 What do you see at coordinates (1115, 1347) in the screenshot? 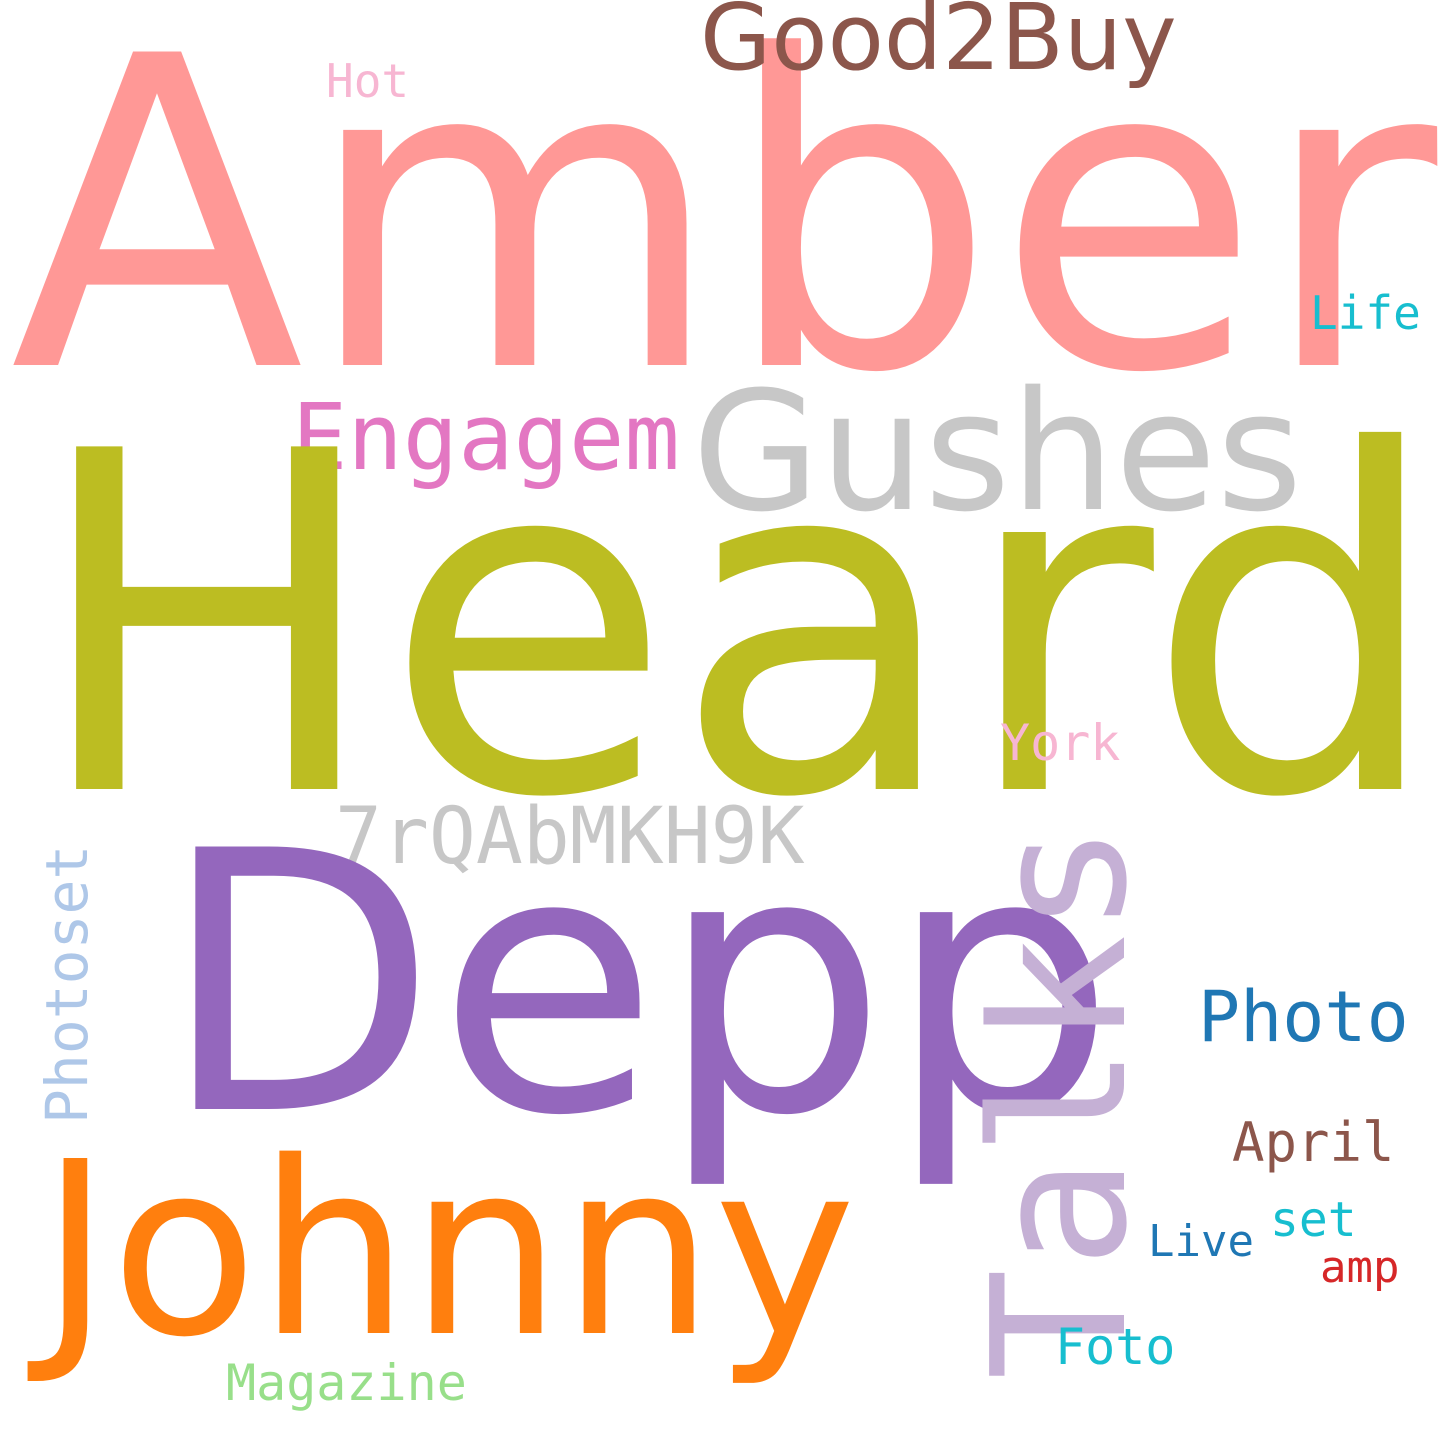
I see `word-foto: Foto` at bounding box center [1115, 1347].